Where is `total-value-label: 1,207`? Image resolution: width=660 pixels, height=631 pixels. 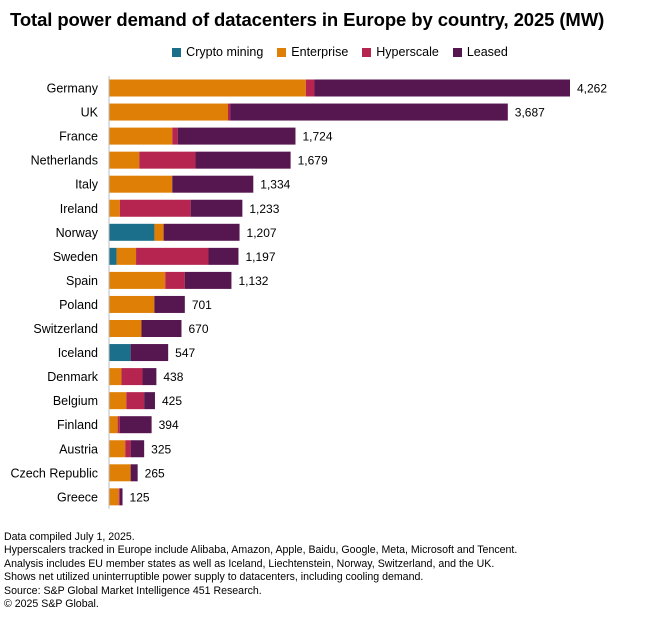 total-value-label: 1,207 is located at coordinates (262, 233).